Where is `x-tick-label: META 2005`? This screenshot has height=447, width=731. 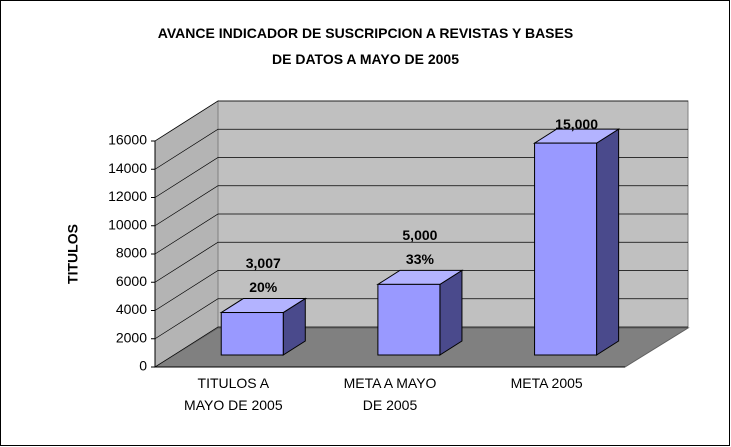 x-tick-label: META 2005 is located at coordinates (546, 383).